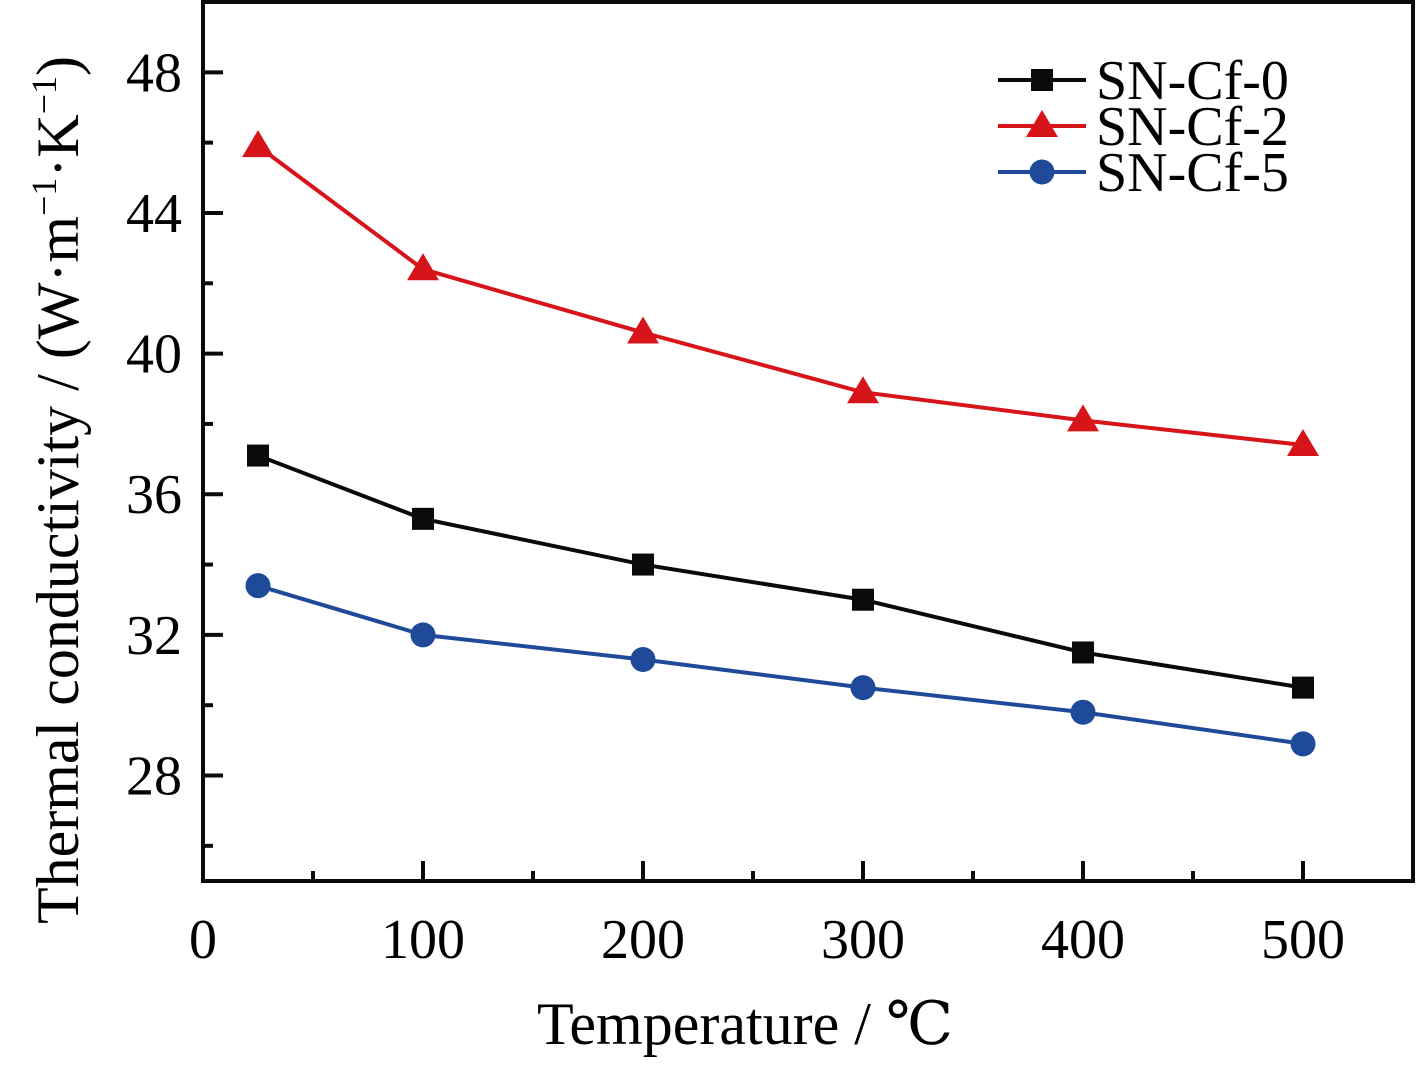 This screenshot has height=1066, width=1417. Describe the element at coordinates (44, 197) in the screenshot. I see `y-axis-title-sup1: −1` at that location.